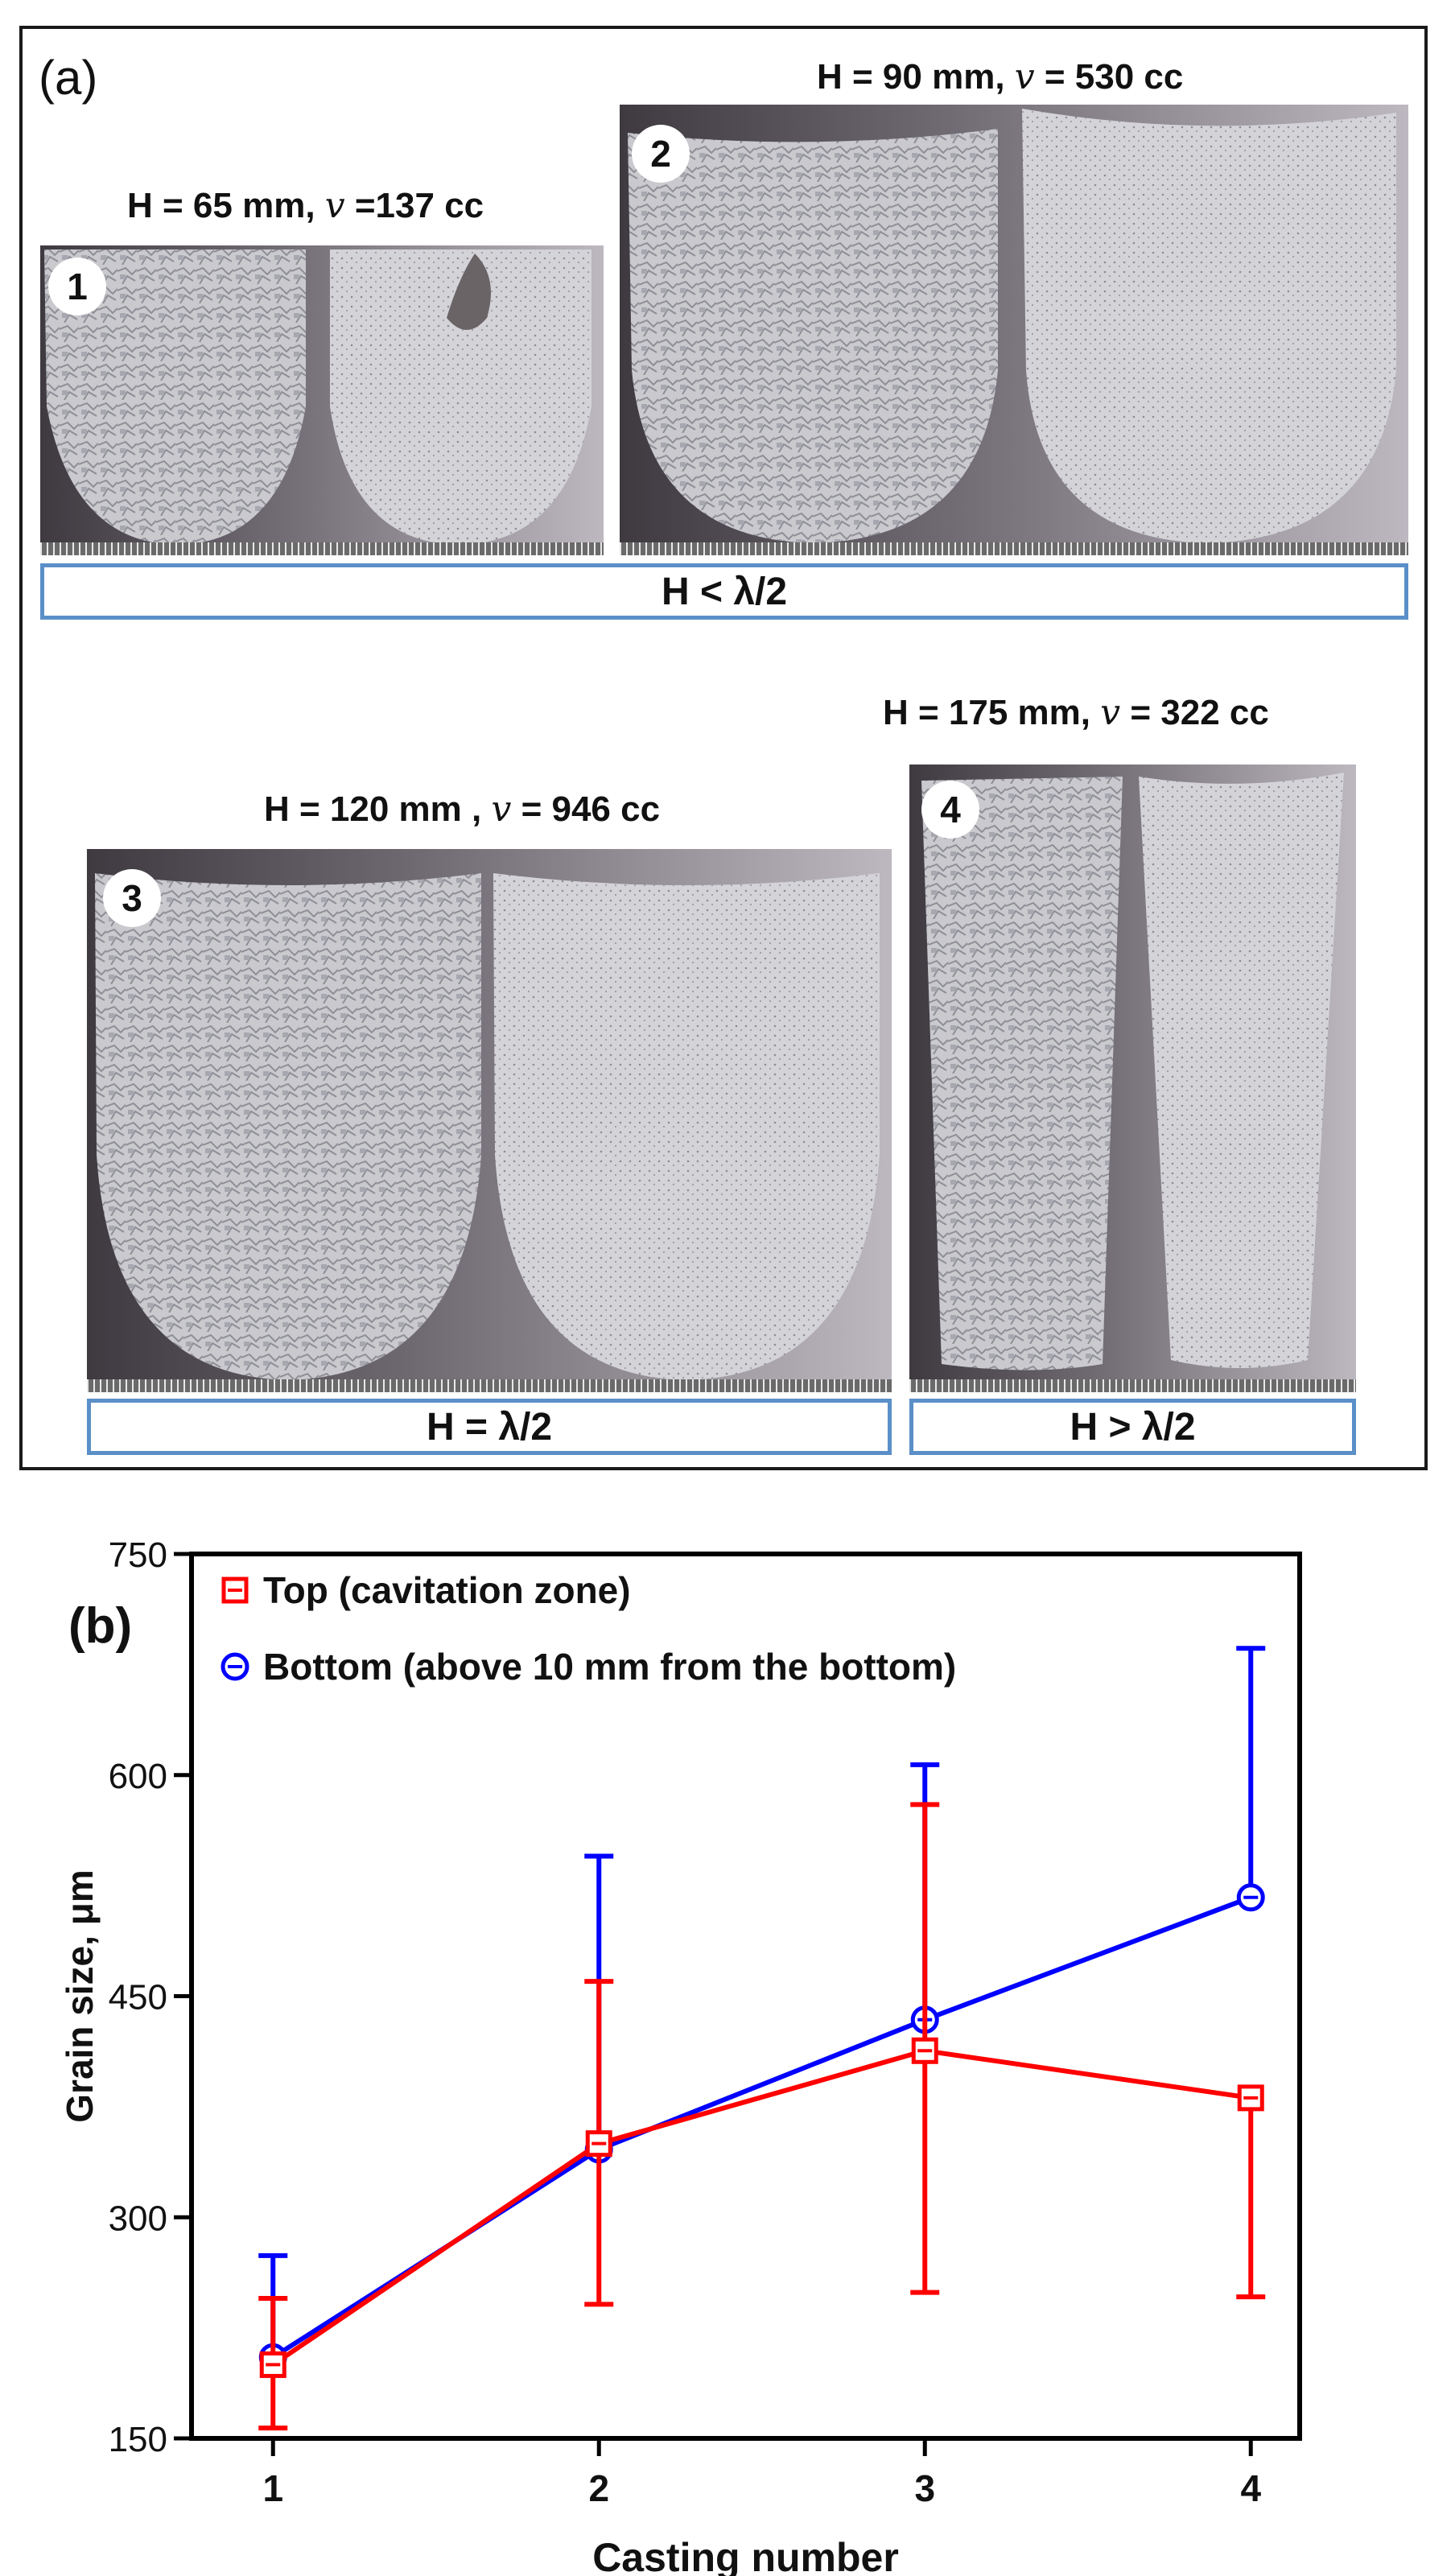 The width and height of the screenshot is (1455, 2576). I want to click on caption-3-post: = 946 cc, so click(586, 809).